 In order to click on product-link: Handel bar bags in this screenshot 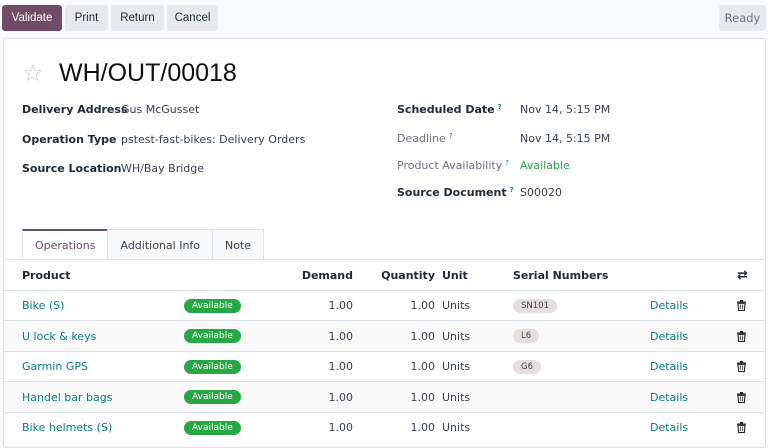, I will do `click(67, 397)`.